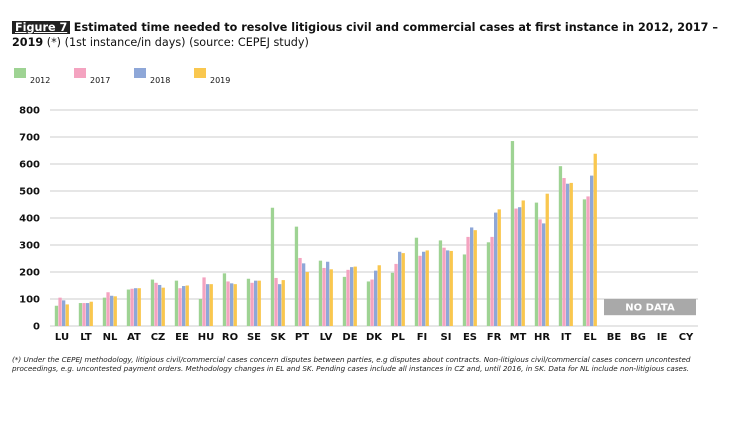 This screenshot has height=421, width=737. What do you see at coordinates (200, 73) in the screenshot?
I see `legend-swatch-2019` at bounding box center [200, 73].